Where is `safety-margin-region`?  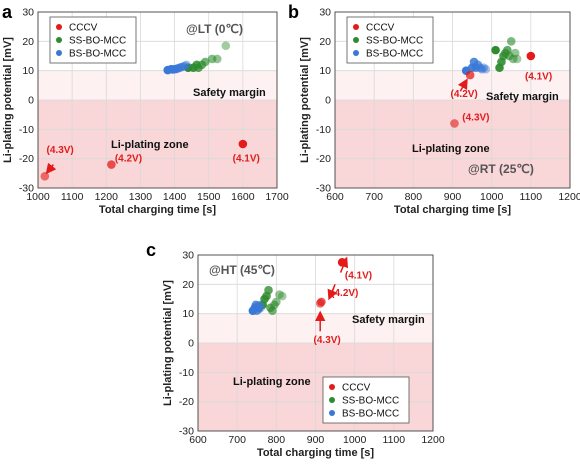 safety-margin-region is located at coordinates (157, 85).